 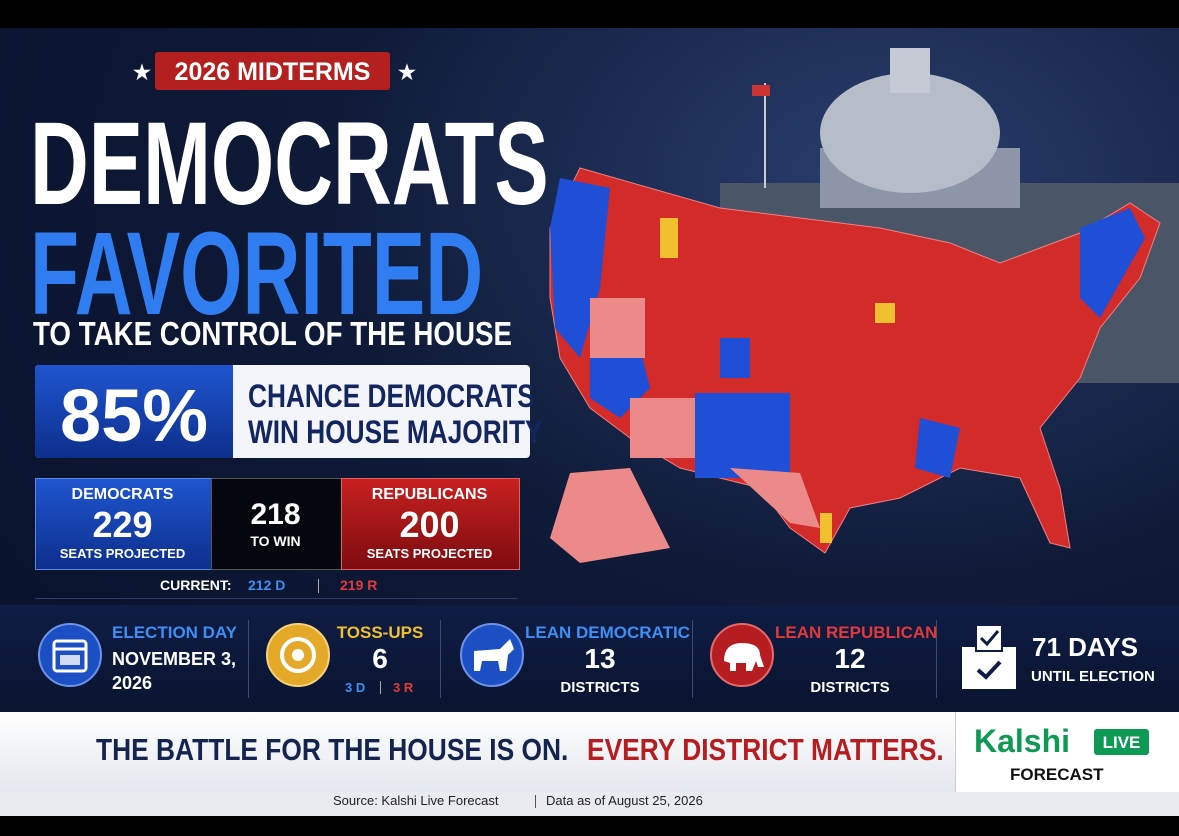 What do you see at coordinates (359, 585) in the screenshot?
I see `current-rep: 219 R` at bounding box center [359, 585].